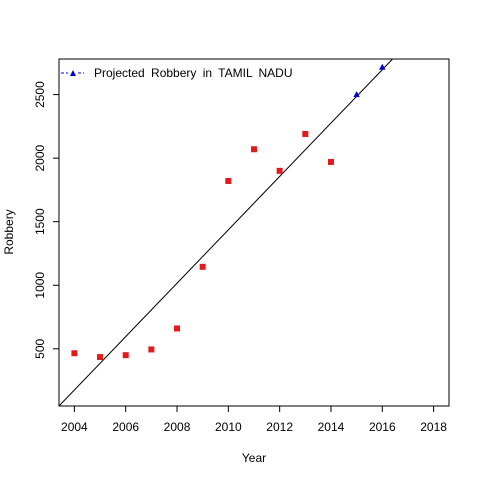  Describe the element at coordinates (40, 157) in the screenshot. I see `y-tick-label: 2000` at that location.